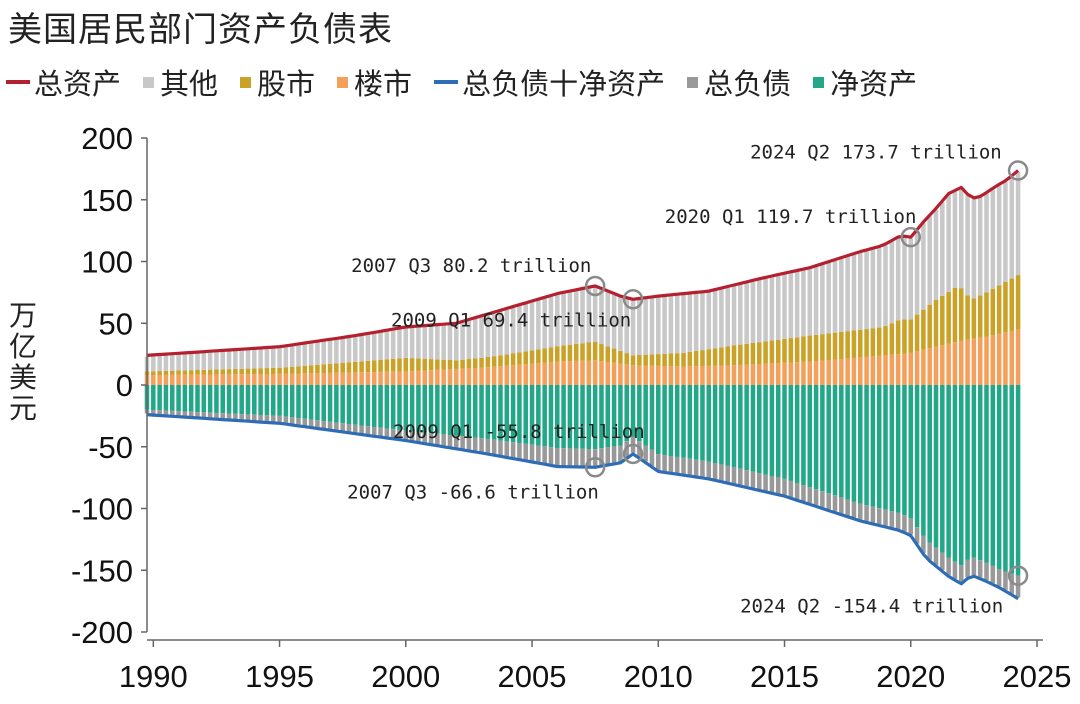 The height and width of the screenshot is (704, 1080). I want to click on y-tick-label: 50, so click(116, 323).